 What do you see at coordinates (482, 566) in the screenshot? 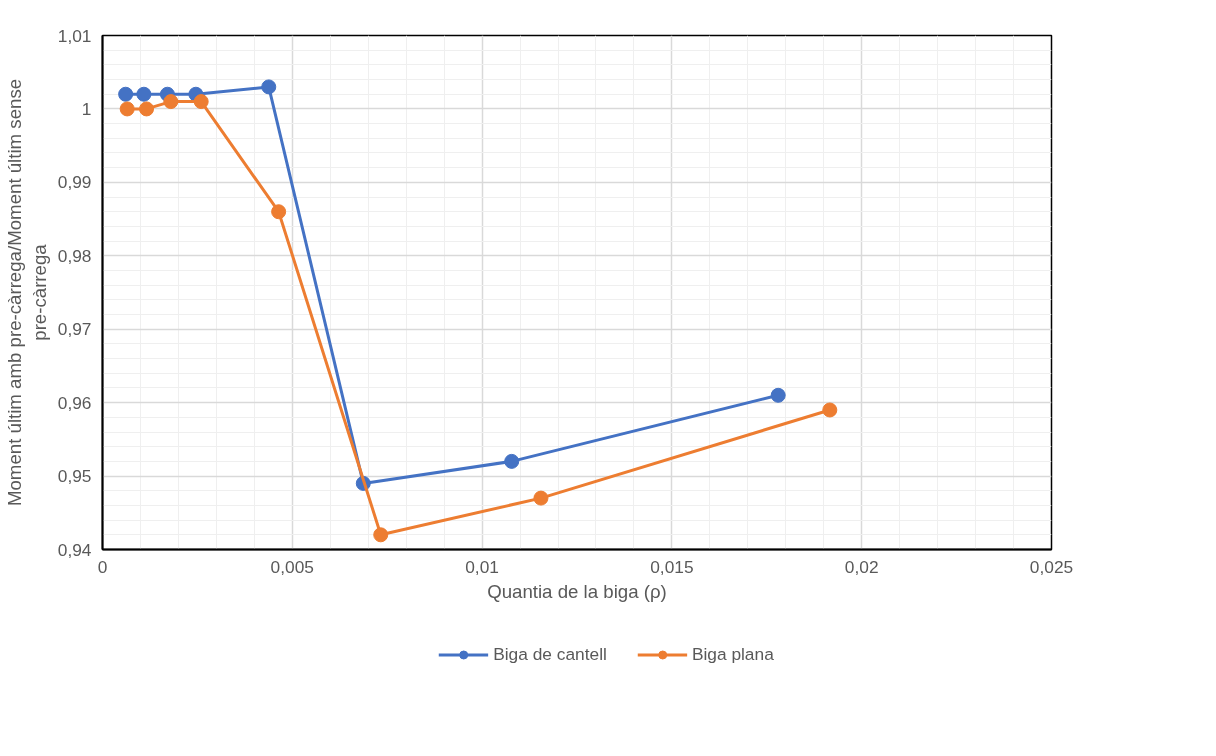
I see `x-tick-label: 0,01` at bounding box center [482, 566].